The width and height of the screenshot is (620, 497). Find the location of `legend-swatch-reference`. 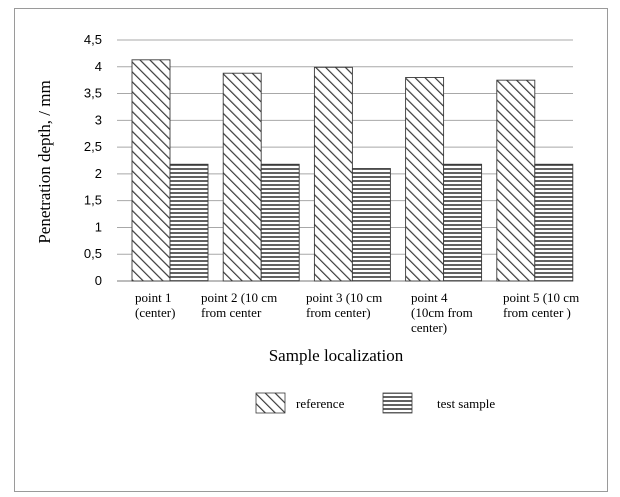

legend-swatch-reference is located at coordinates (270, 403).